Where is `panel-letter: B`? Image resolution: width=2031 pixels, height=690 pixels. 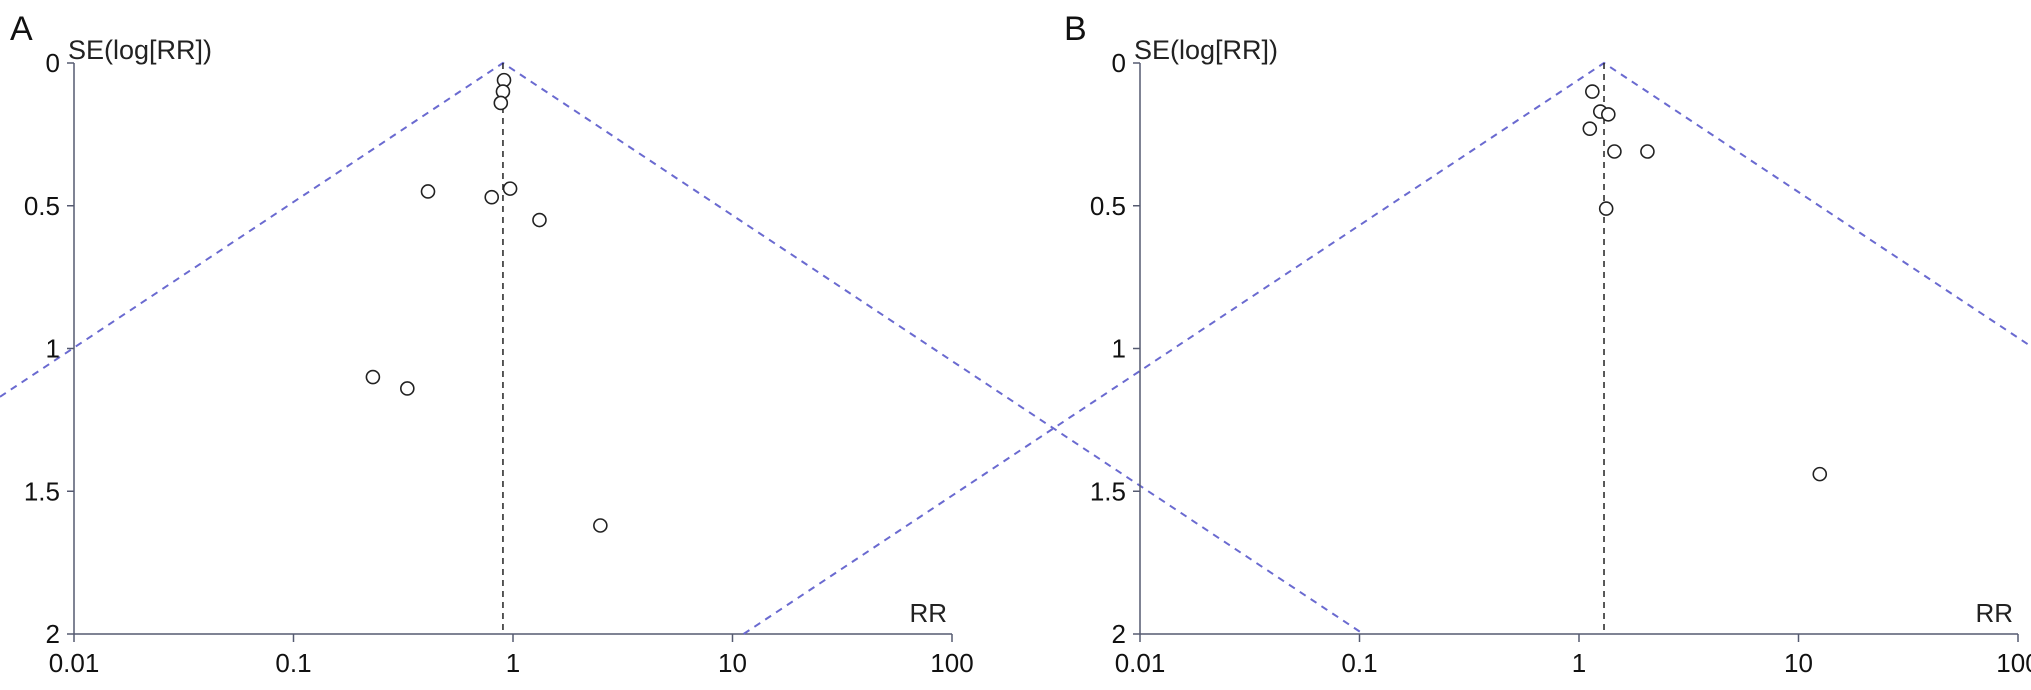 panel-letter: B is located at coordinates (1075, 29).